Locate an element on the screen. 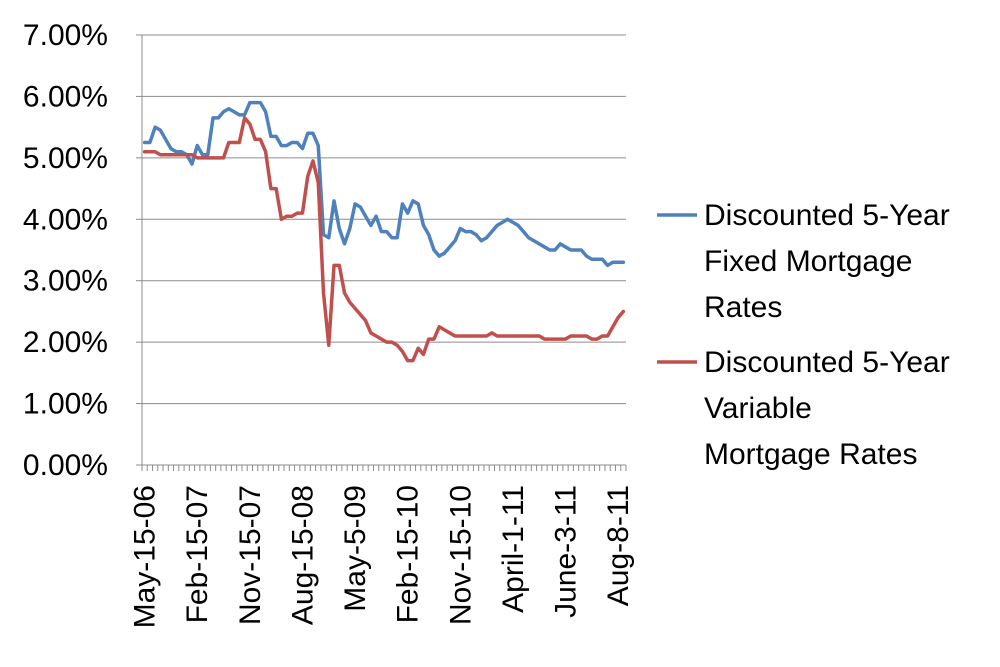 This screenshot has width=1000, height=667. x-tick-label: Feb-15-10 is located at coordinates (408, 554).